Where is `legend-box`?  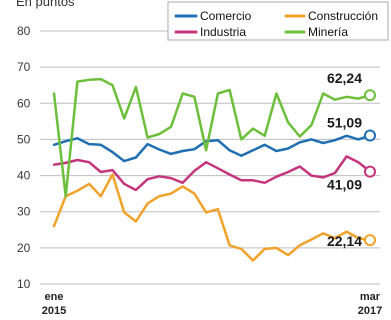 legend-box is located at coordinates (278, 21).